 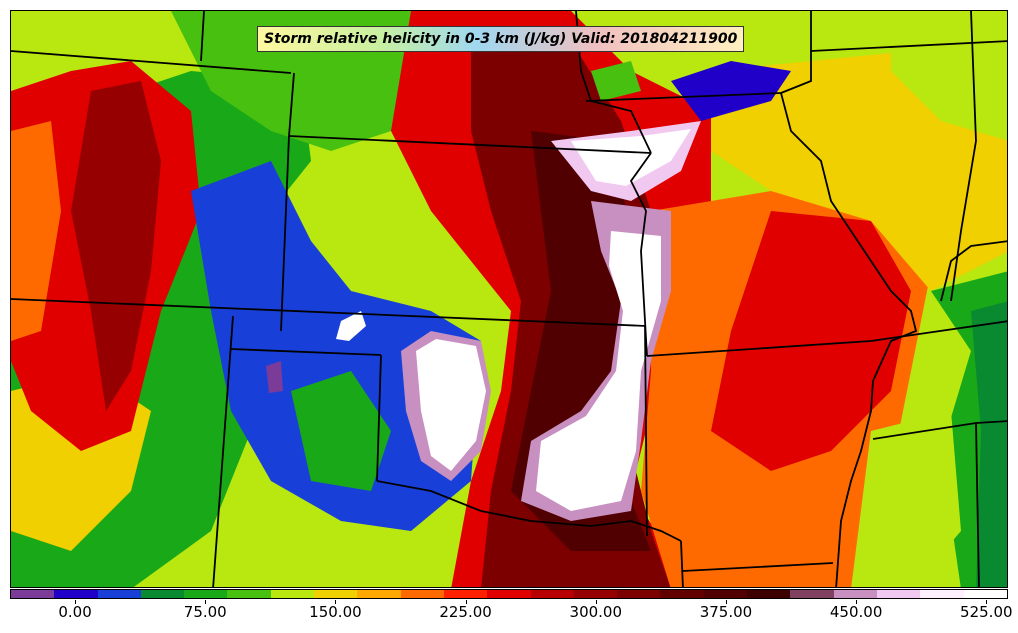 I want to click on field-region-core-white-north, so click(x=631, y=157).